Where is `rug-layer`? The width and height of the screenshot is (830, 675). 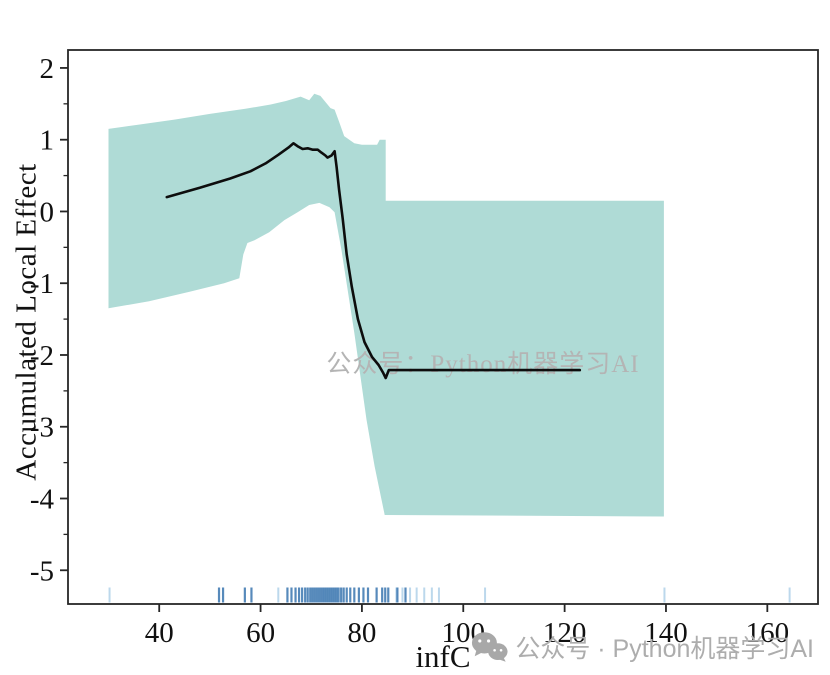
rug-layer is located at coordinates (449, 595).